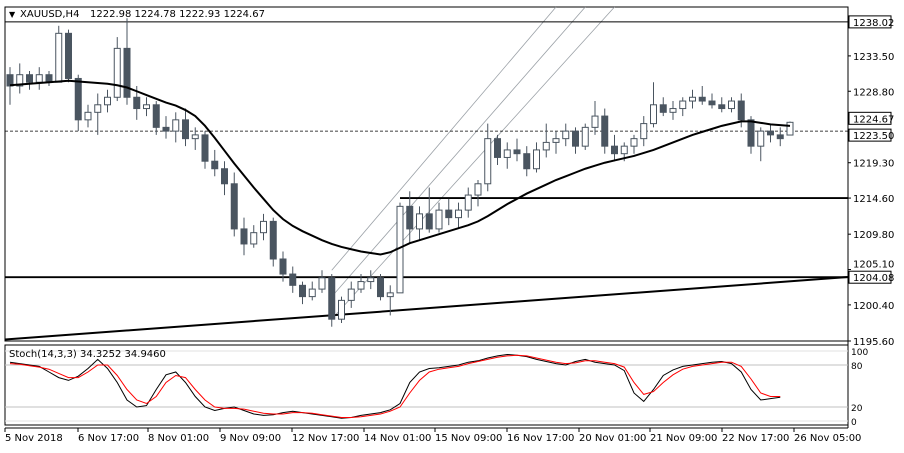  Describe the element at coordinates (250, 438) in the screenshot. I see `time-tick-label: 9 Nov 09:00` at that location.